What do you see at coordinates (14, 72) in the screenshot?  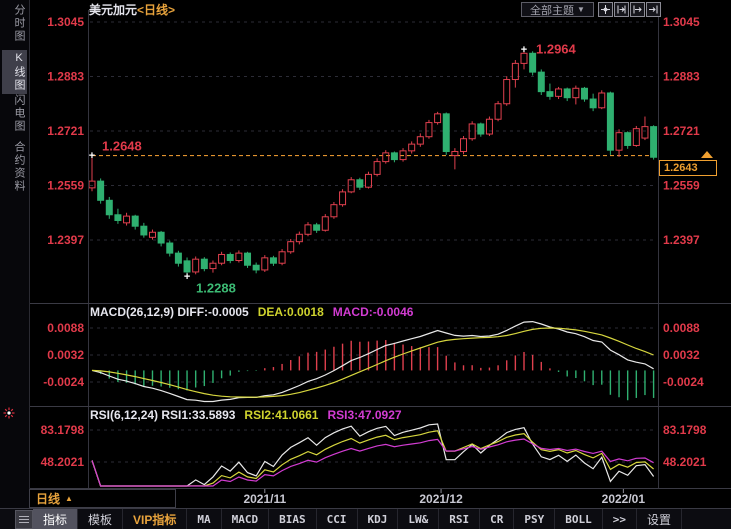 I see `sidebar-tab-kline-chart: K线图` at bounding box center [14, 72].